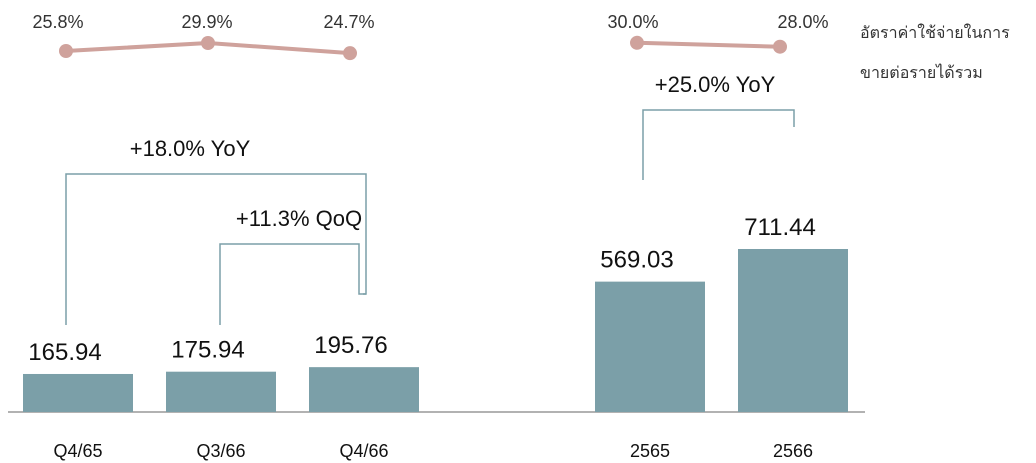 This screenshot has height=463, width=1036. I want to click on bar-Q3/66, so click(221, 391).